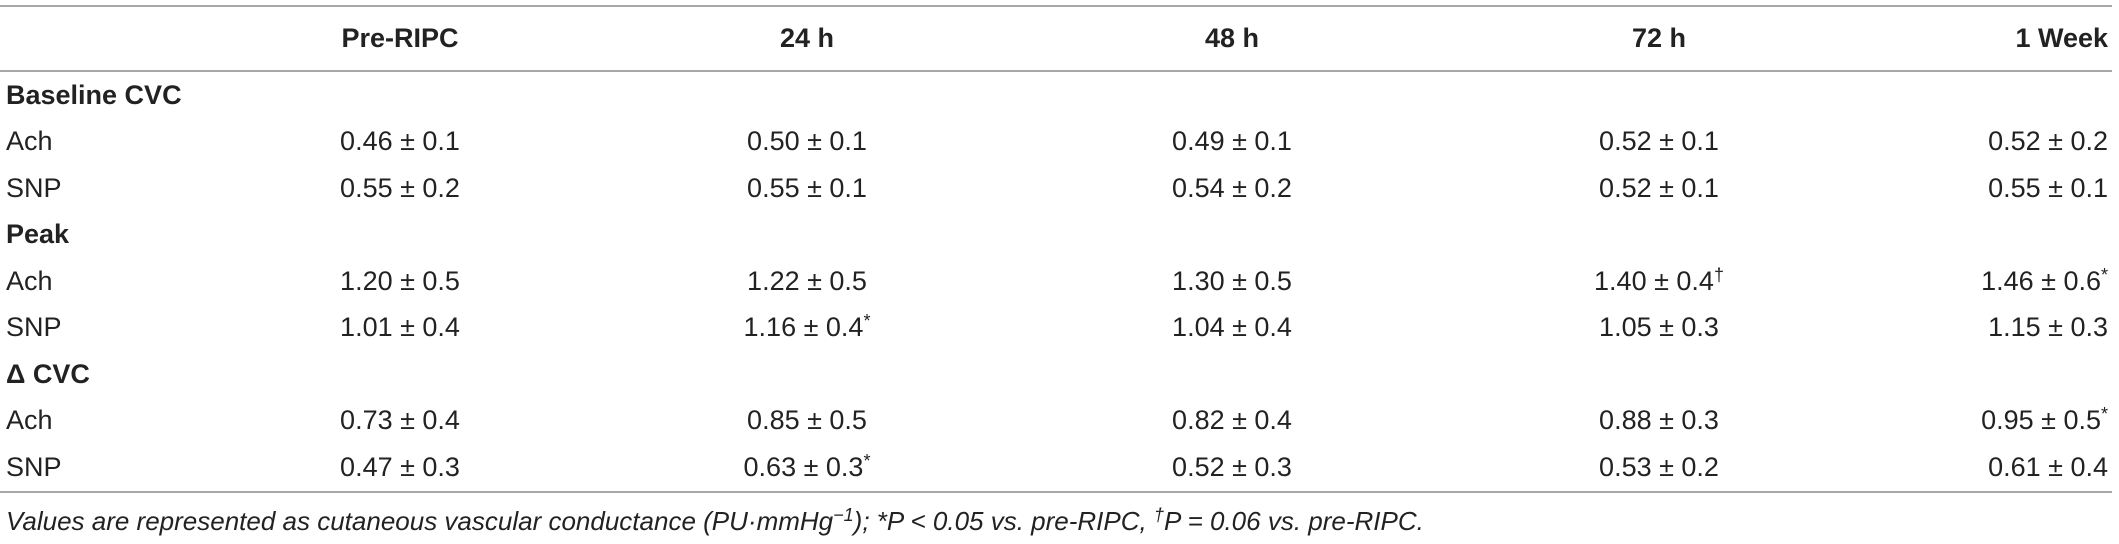 The image size is (2119, 544). I want to click on cell: 0.47 ± 0.3, so click(400, 466).